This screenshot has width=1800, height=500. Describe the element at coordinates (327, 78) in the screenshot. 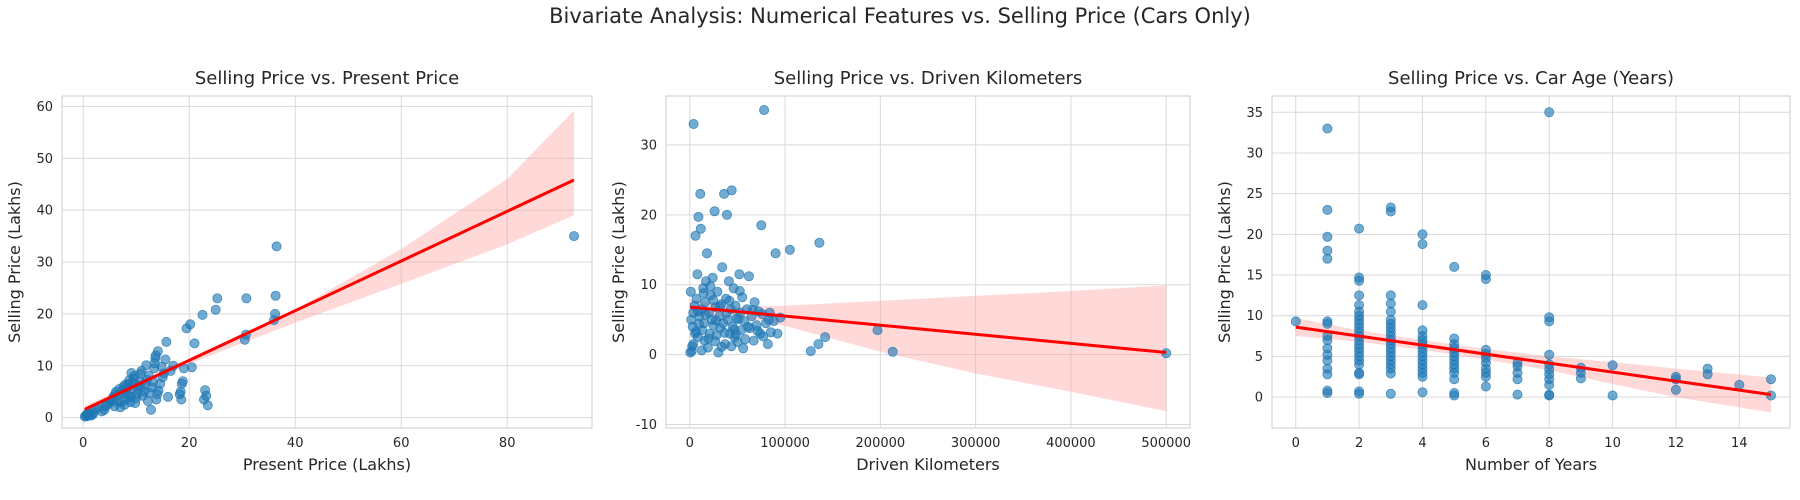

I see `panel-title: Selling Price vs. Present Price` at that location.